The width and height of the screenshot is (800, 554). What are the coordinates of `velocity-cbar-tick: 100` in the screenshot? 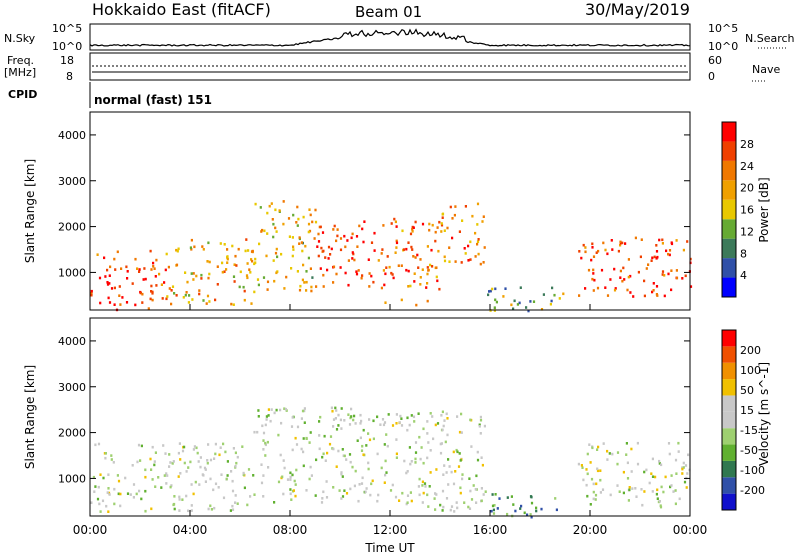 It's located at (750, 370).